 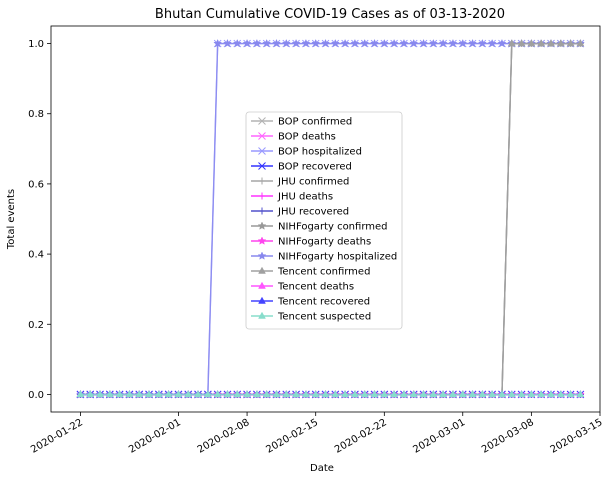 I want to click on legend-entry: BOP confirmed, so click(x=301, y=122).